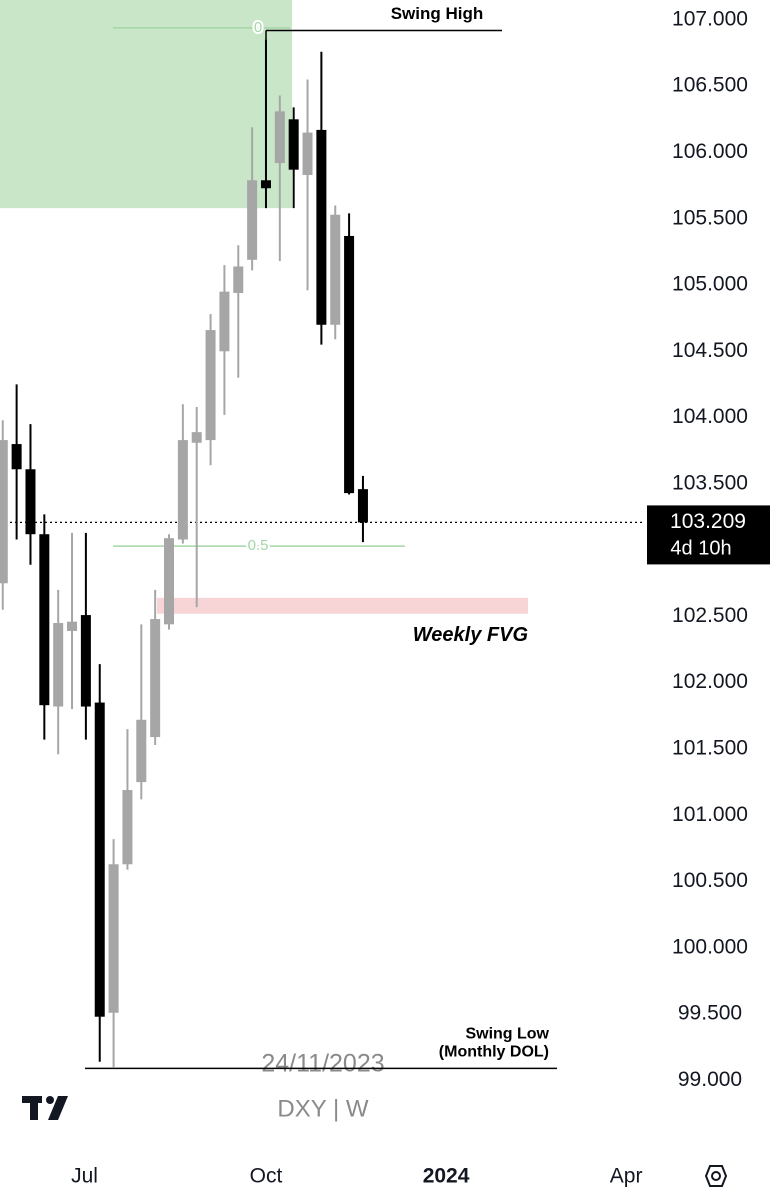 This screenshot has width=779, height=1200. What do you see at coordinates (507, 1034) in the screenshot?
I see `swing-low-label: Swing Low` at bounding box center [507, 1034].